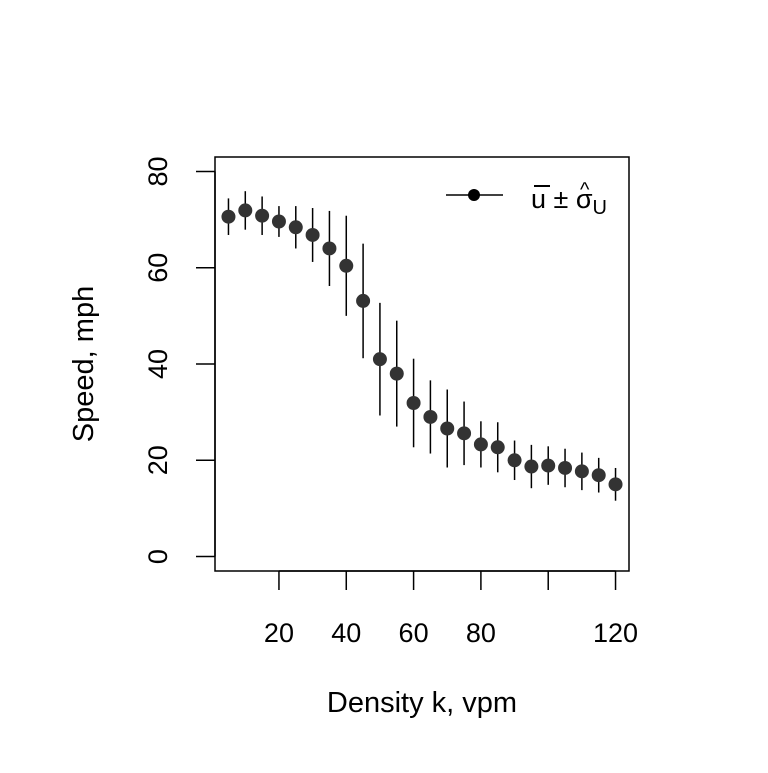 The image size is (768, 773). I want to click on x-axis: 20 40 60 80 120, so click(451, 609).